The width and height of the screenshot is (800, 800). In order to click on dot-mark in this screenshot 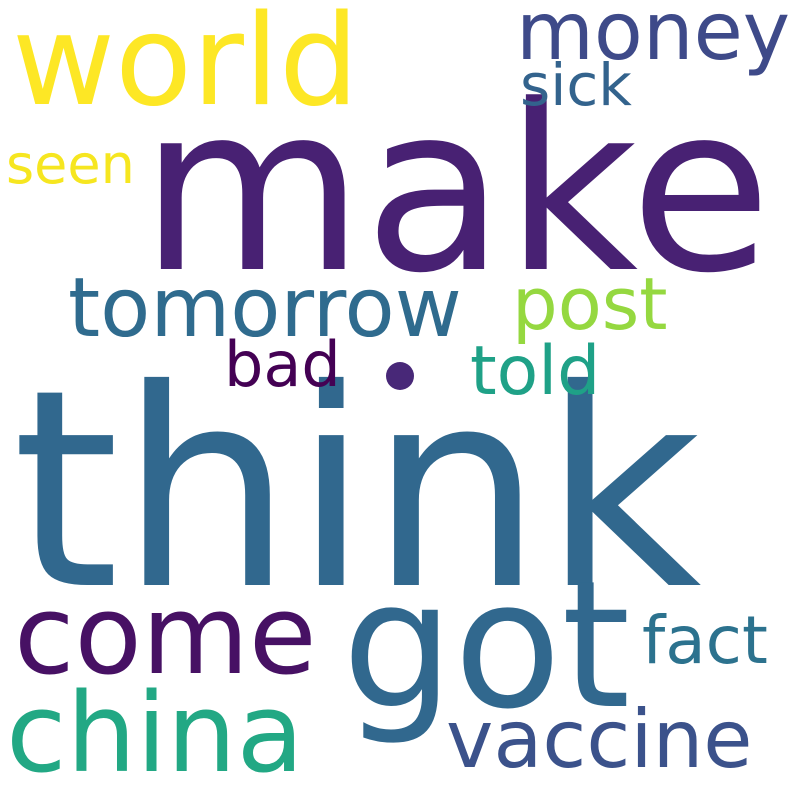, I will do `click(400, 376)`.